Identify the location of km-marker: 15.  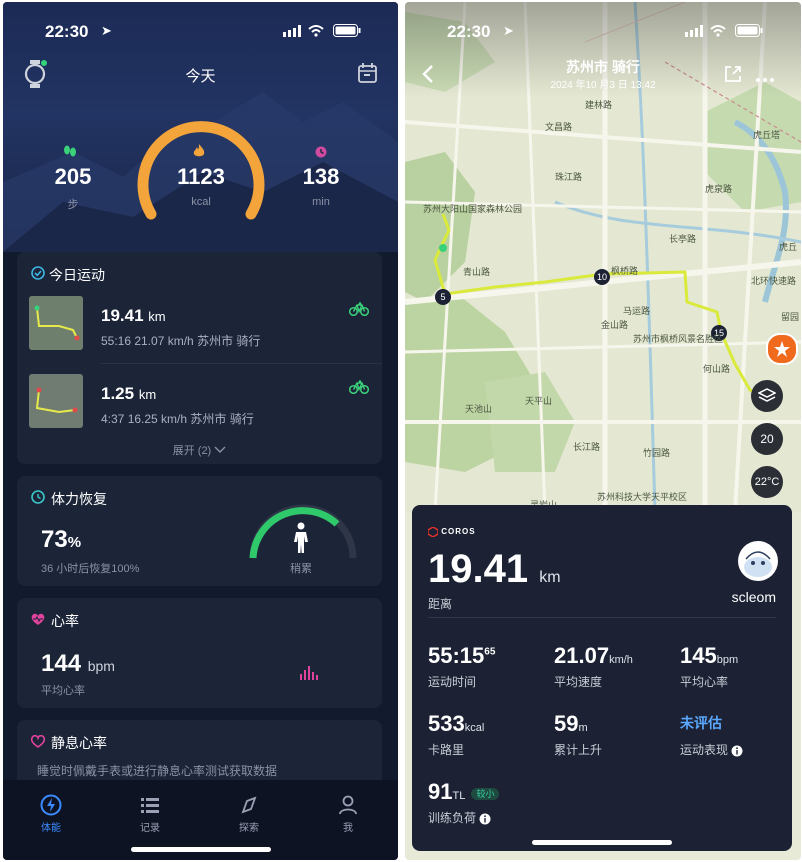
(719, 333).